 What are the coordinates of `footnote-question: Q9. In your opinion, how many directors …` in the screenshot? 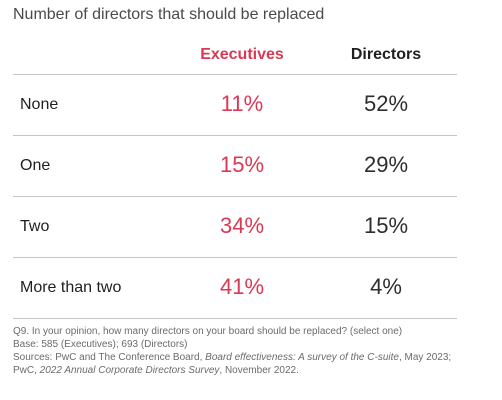 It's located at (208, 331).